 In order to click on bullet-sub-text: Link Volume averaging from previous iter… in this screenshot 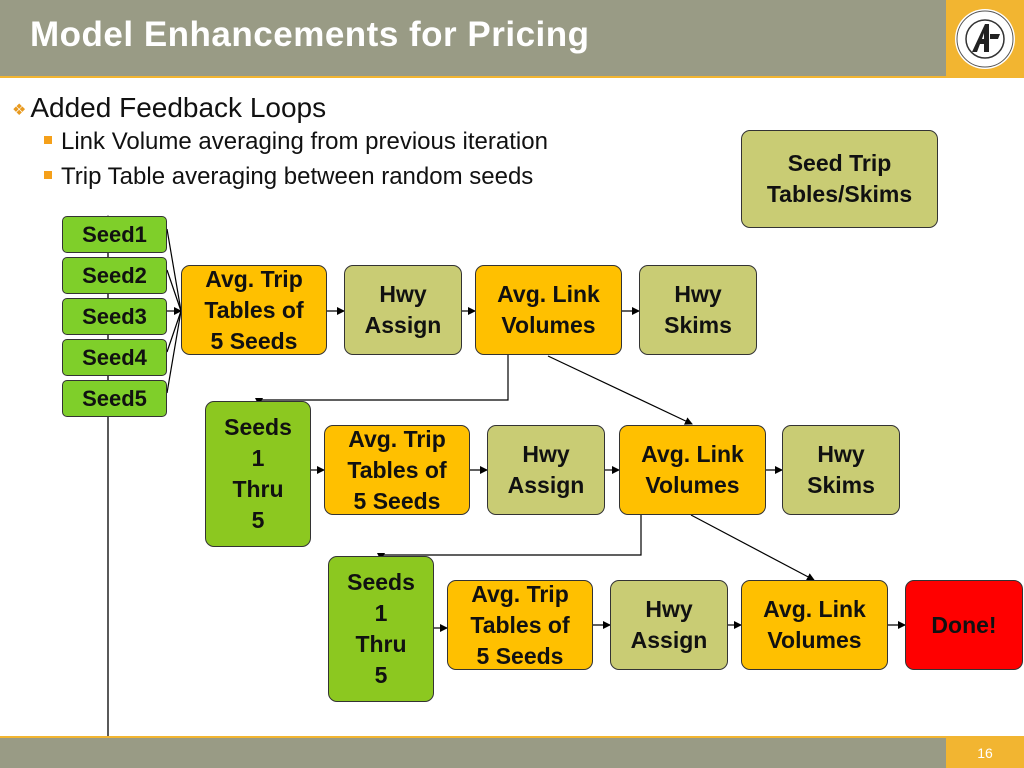, I will do `click(304, 141)`.